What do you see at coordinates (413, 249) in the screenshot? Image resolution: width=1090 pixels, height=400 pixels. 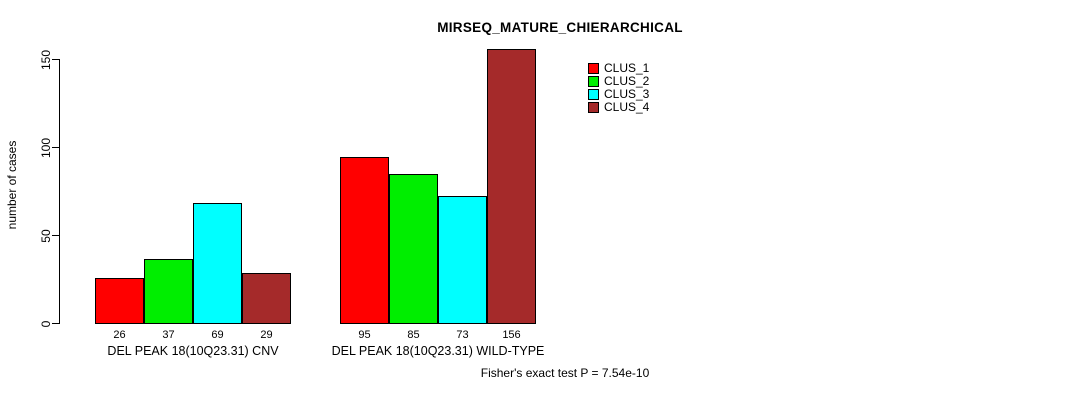 I see `bar-clus_2-group2` at bounding box center [413, 249].